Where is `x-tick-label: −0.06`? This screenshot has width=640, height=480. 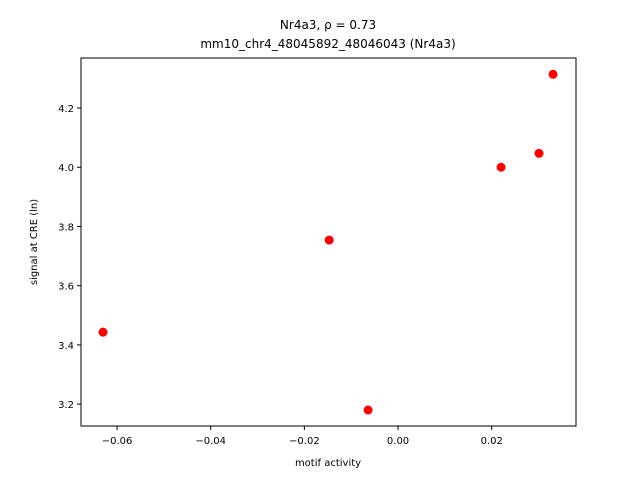
x-tick-label: −0.06 is located at coordinates (117, 441).